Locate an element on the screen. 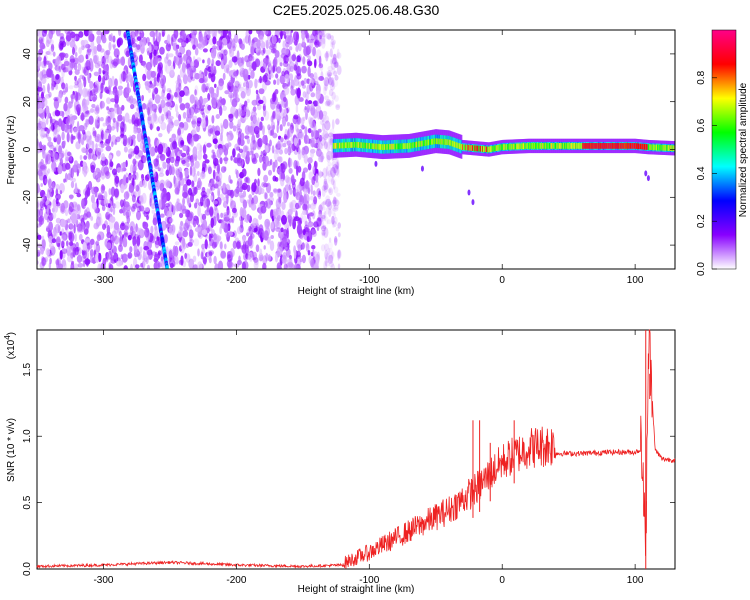 The image size is (750, 600). y-tick-label: 0 is located at coordinates (27, 149).